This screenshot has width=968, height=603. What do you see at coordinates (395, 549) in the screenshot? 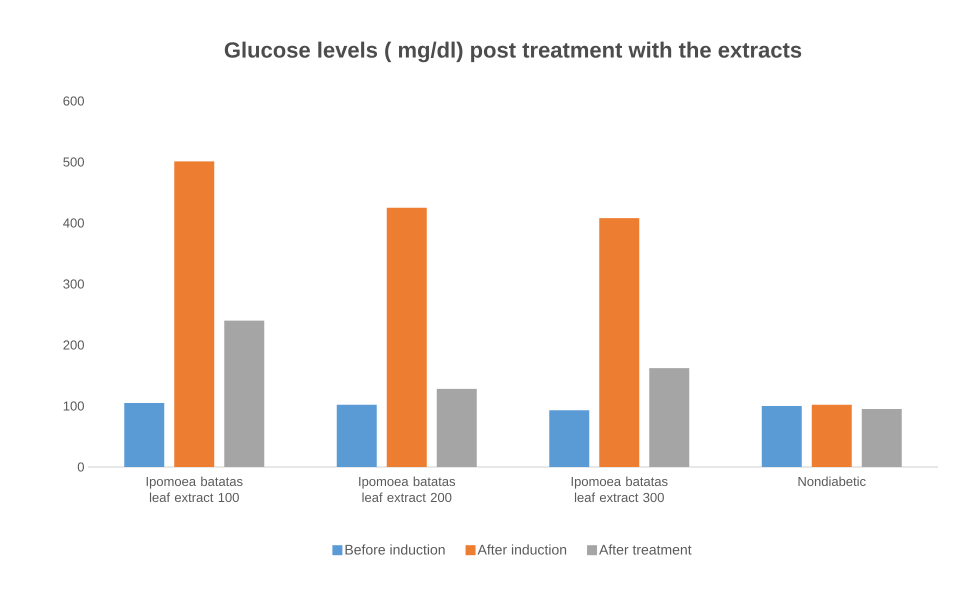
I see `legend-label: Before induction` at bounding box center [395, 549].